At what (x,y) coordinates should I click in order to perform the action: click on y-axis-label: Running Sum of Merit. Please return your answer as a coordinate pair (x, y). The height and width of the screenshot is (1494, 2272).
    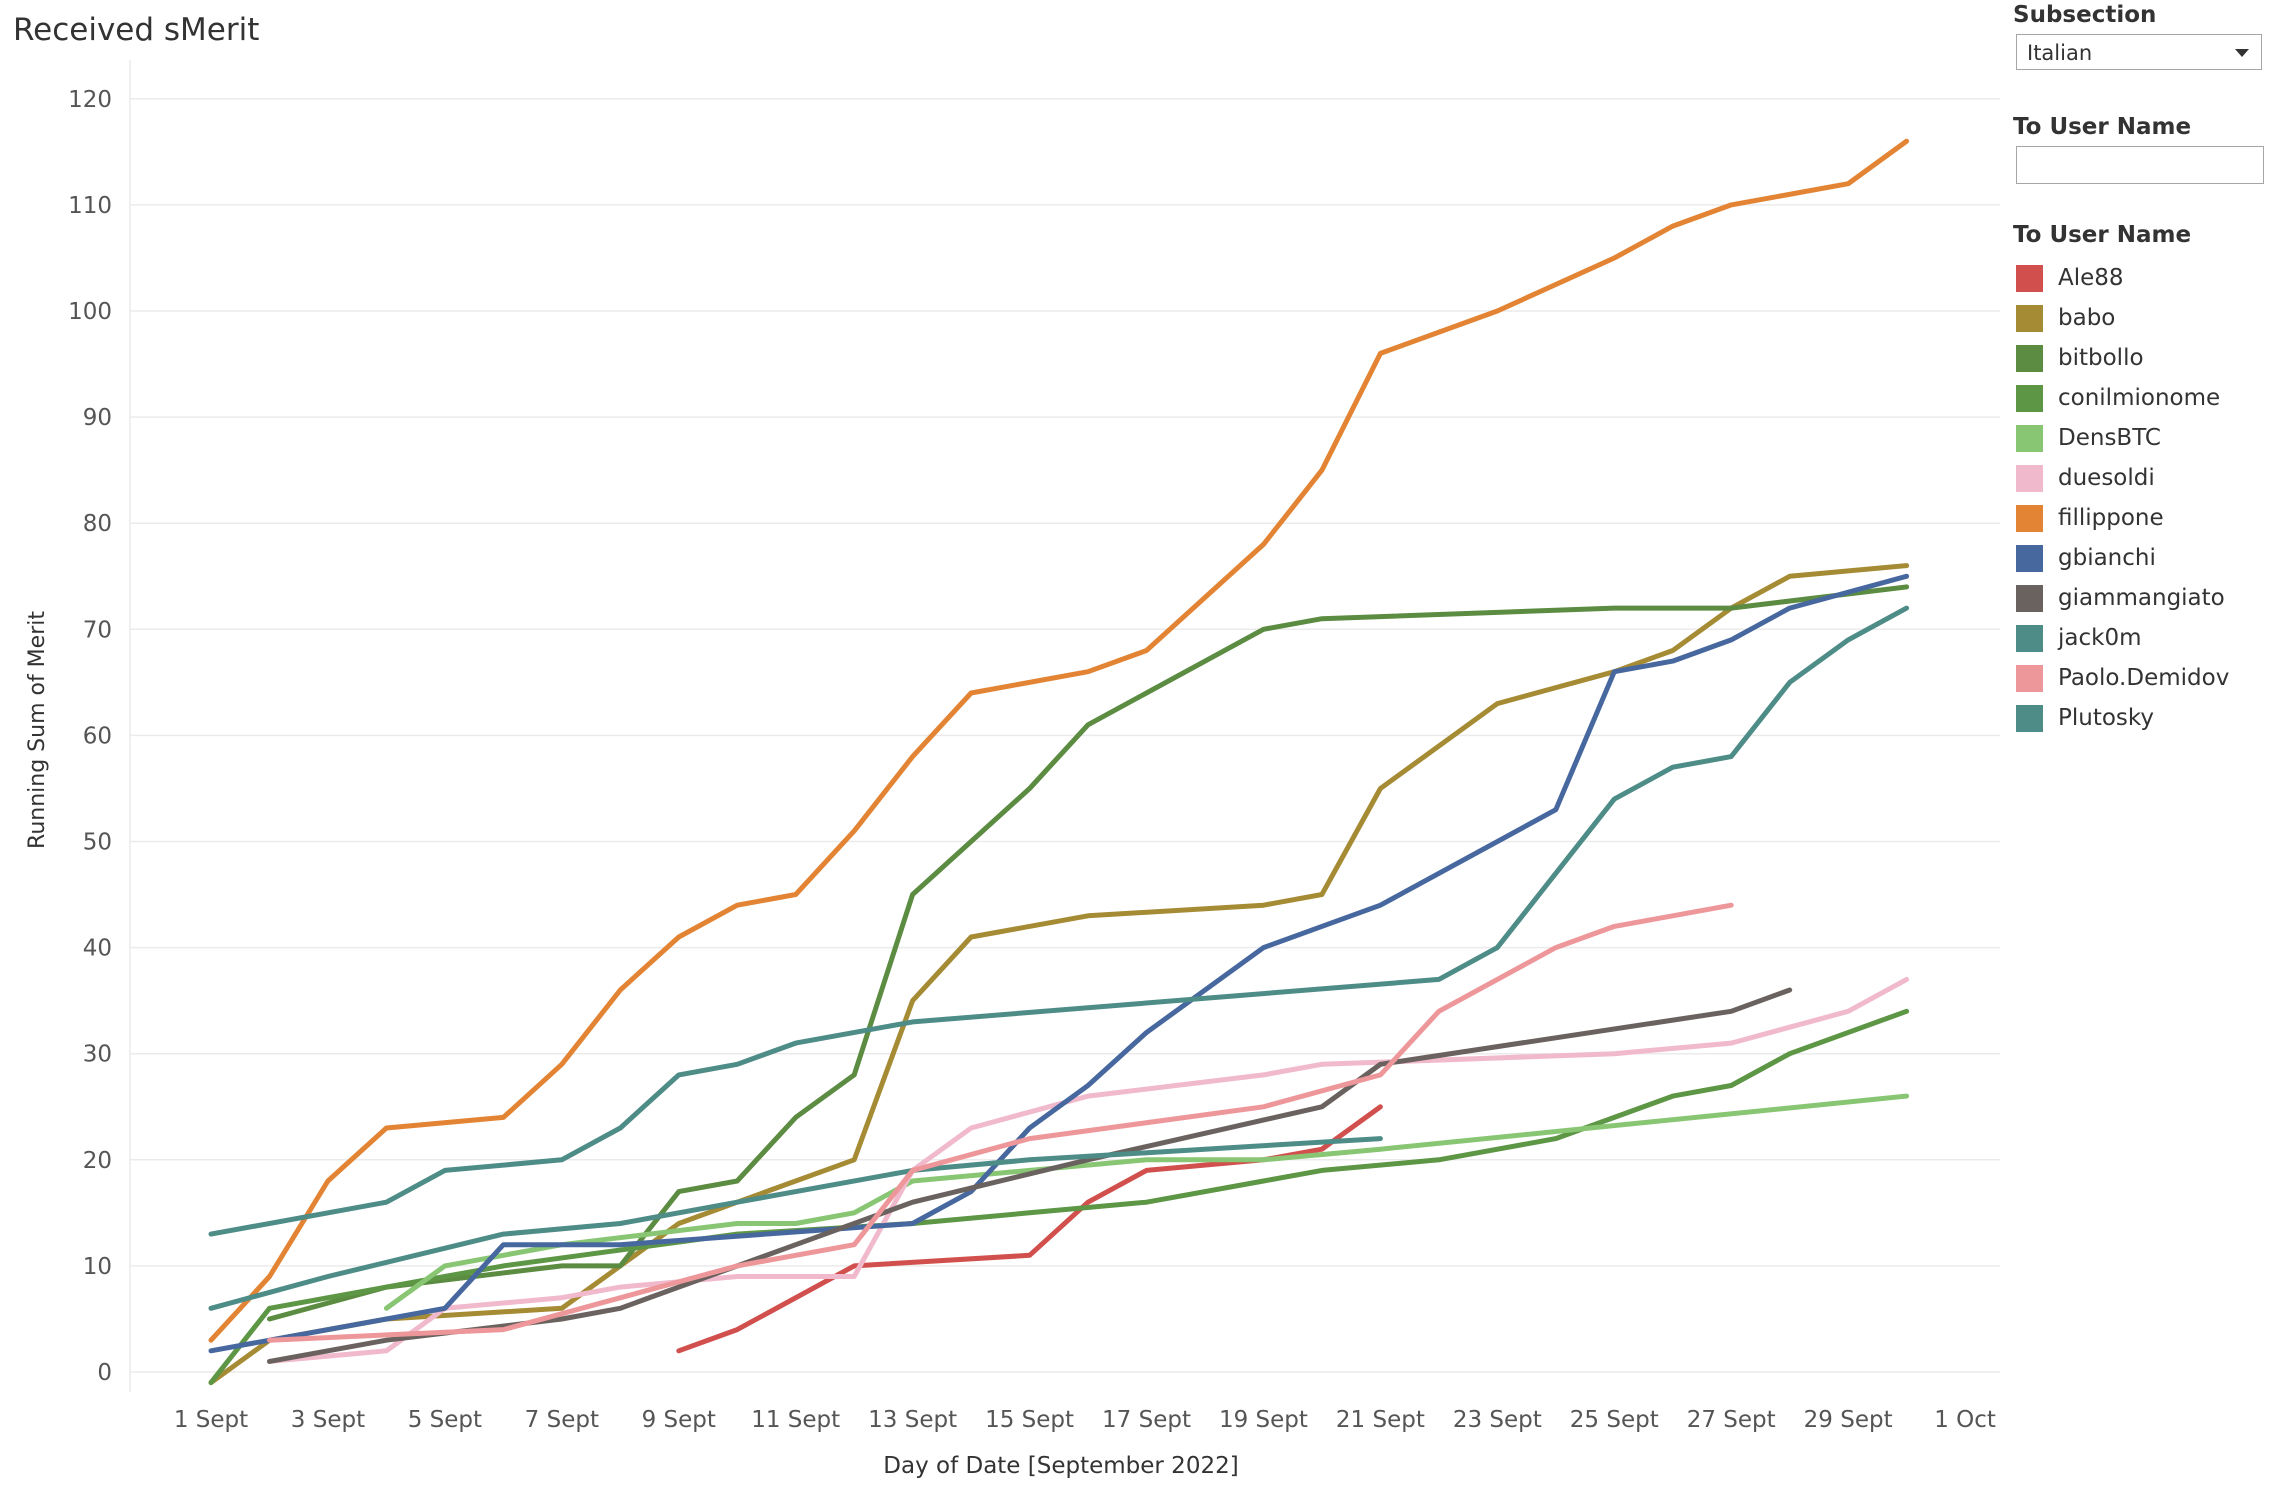
    Looking at the image, I should click on (37, 730).